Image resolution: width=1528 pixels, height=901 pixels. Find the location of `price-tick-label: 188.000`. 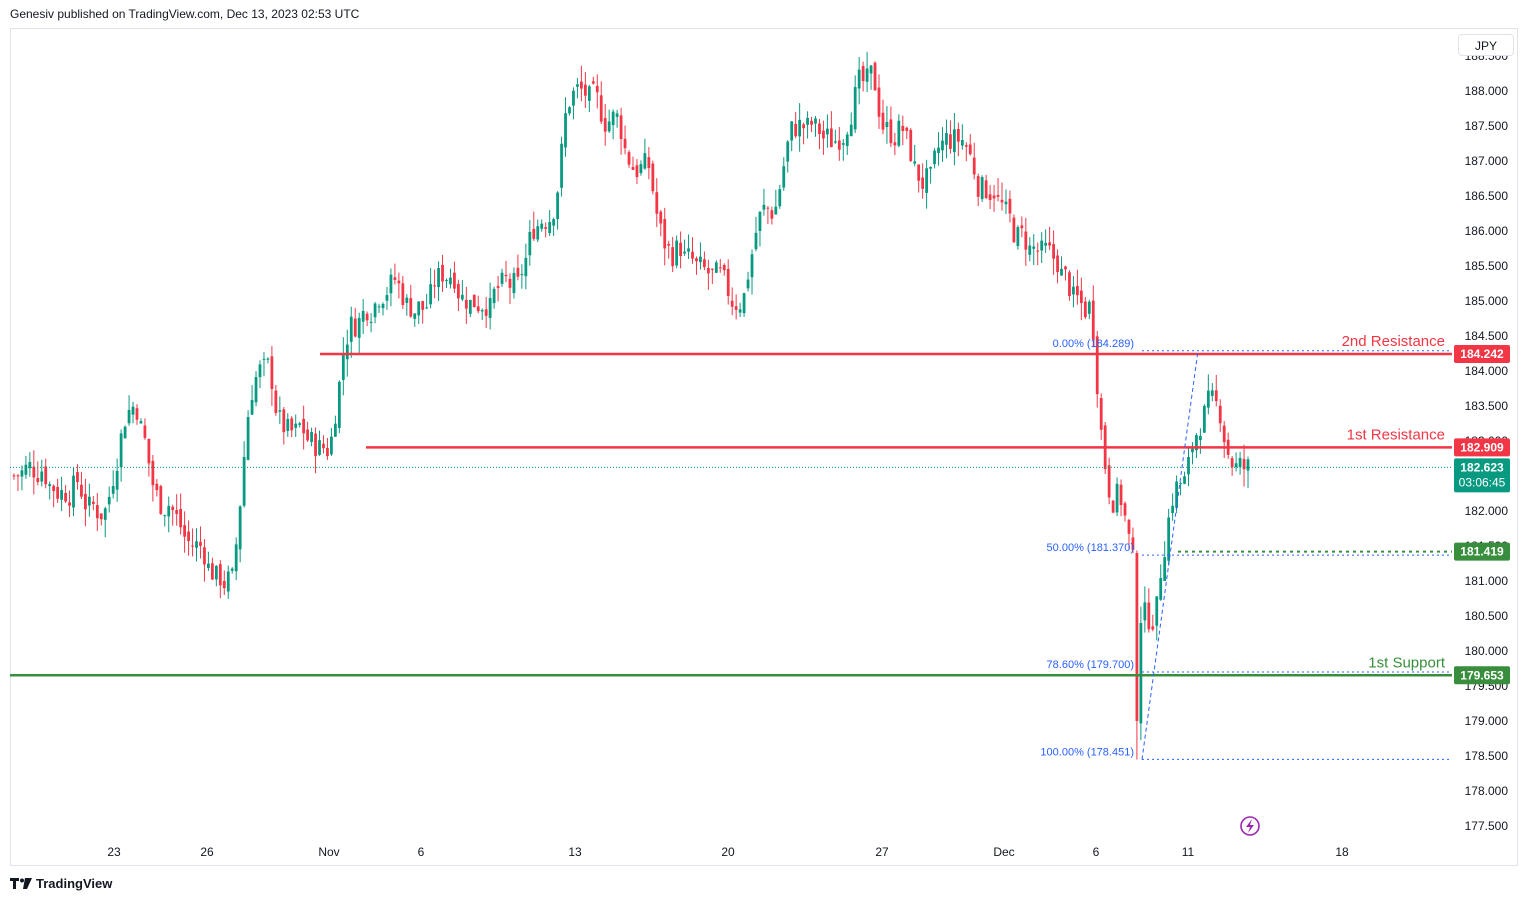

price-tick-label: 188.000 is located at coordinates (1487, 91).